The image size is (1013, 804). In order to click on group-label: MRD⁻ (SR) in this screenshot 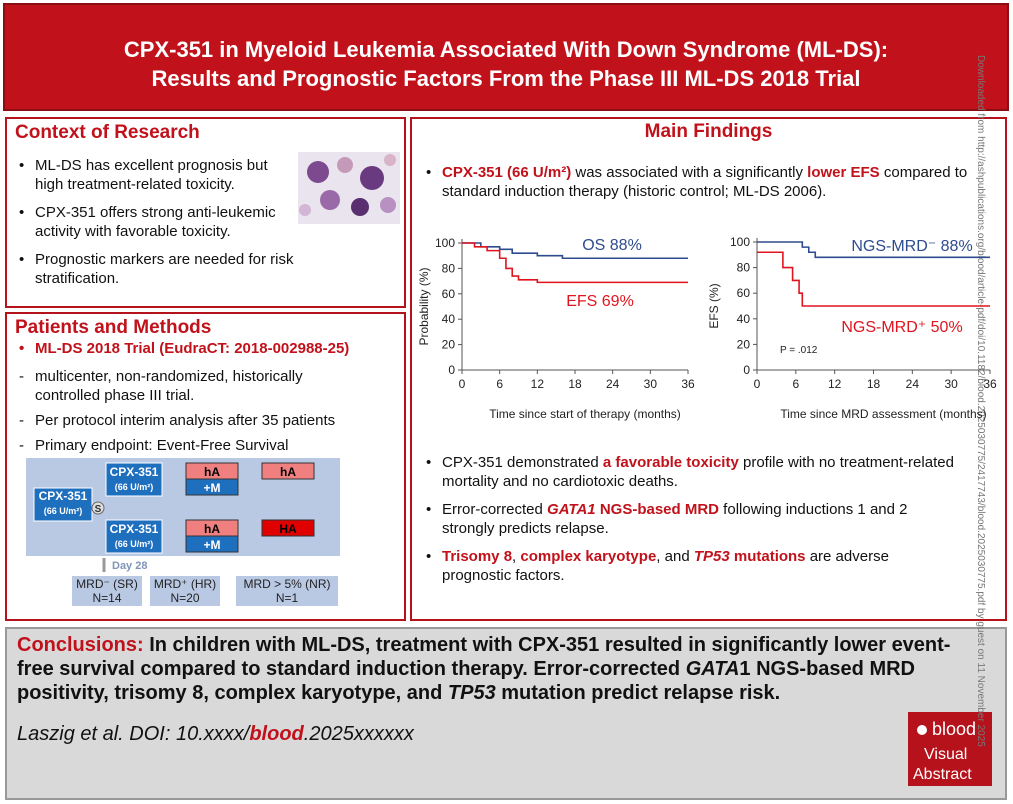, I will do `click(107, 584)`.